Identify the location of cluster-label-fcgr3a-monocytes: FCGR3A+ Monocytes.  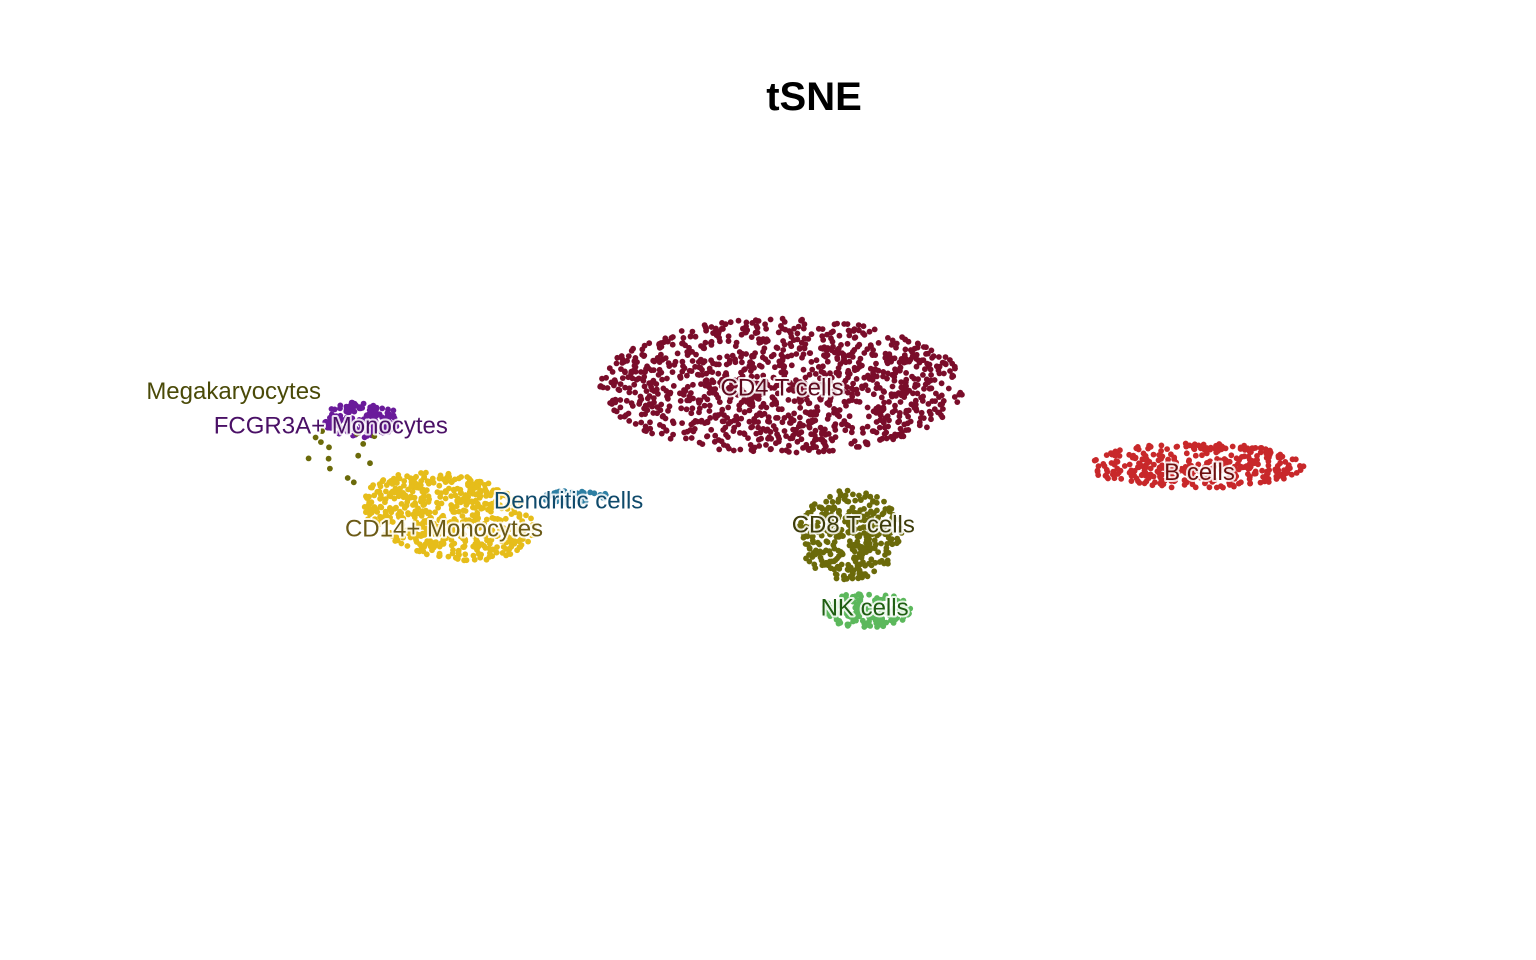
(331, 426).